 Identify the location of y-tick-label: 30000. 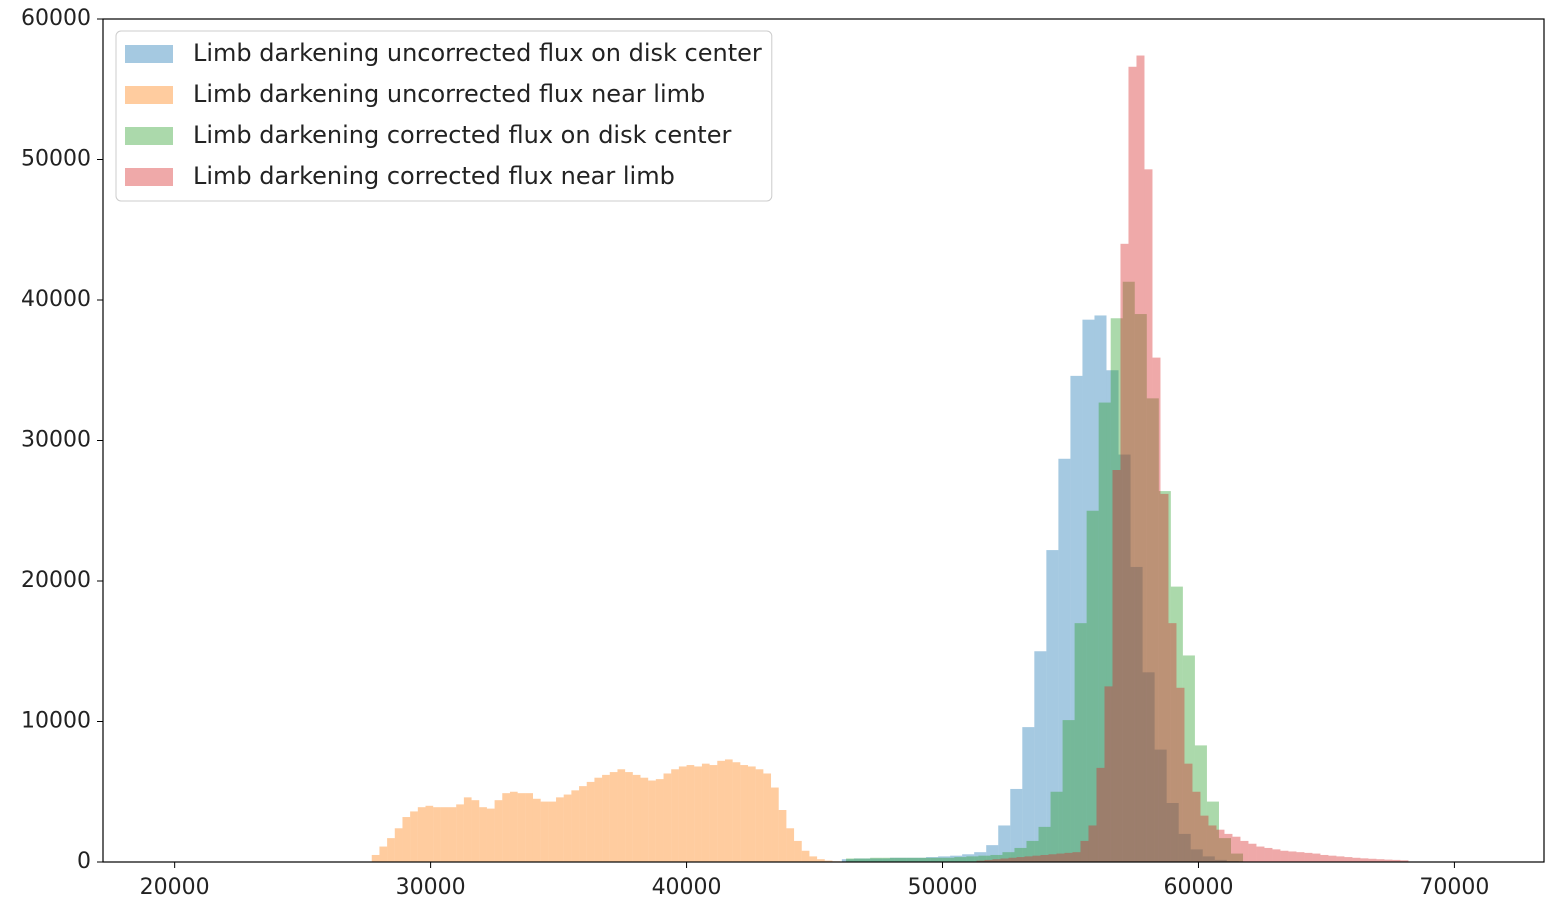
(56, 440).